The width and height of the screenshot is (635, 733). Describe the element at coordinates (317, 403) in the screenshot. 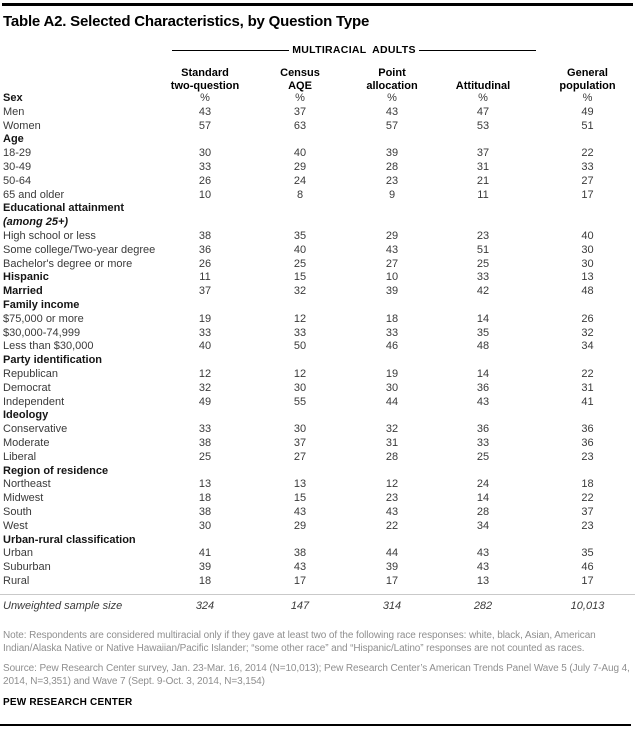

I see `table-row: Independent 49 55 44 43 41` at that location.